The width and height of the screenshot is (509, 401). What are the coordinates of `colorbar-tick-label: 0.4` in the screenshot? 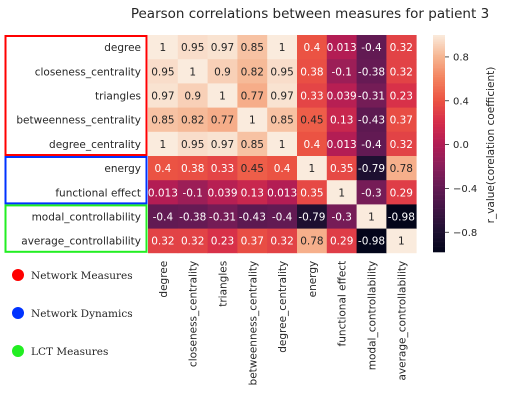 It's located at (461, 101).